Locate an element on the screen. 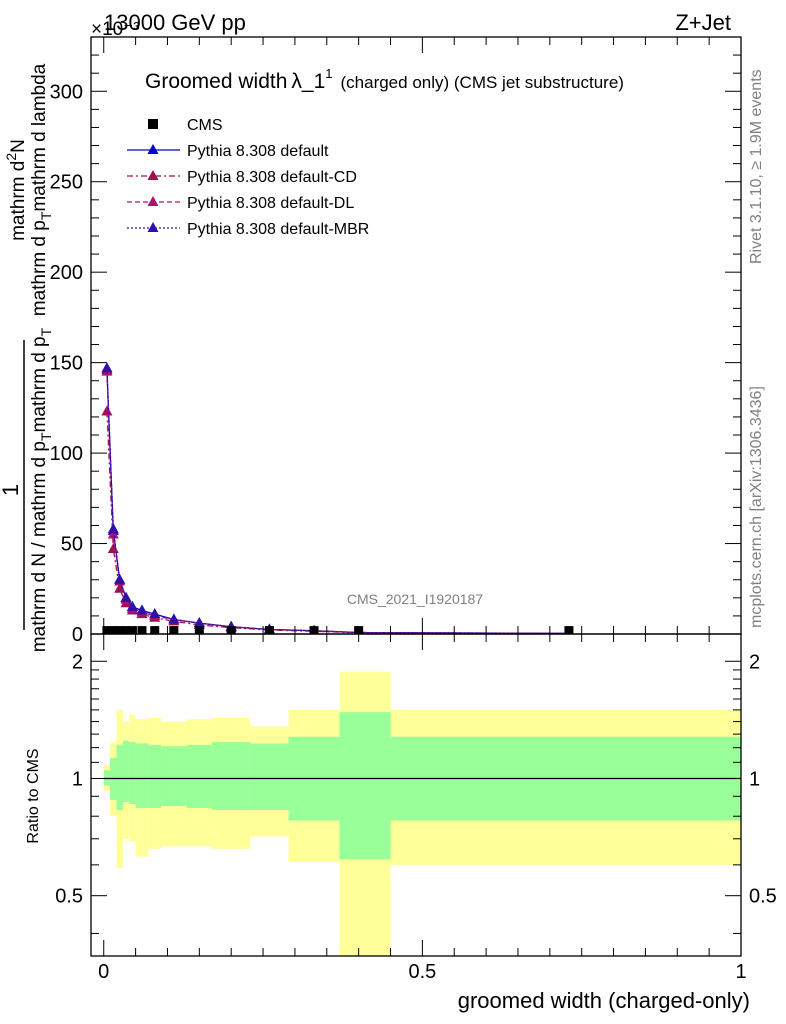 The image size is (786, 1024). ylabel-denominator-text: mathrm d N / mathrm d pTmathrm d pT is located at coordinates (41, 489).